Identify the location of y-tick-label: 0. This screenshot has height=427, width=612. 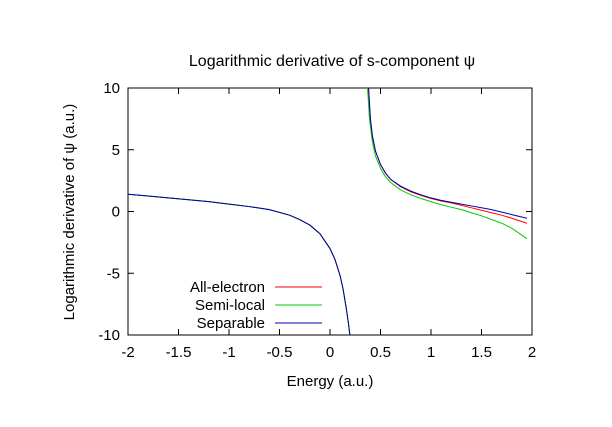
(116, 212).